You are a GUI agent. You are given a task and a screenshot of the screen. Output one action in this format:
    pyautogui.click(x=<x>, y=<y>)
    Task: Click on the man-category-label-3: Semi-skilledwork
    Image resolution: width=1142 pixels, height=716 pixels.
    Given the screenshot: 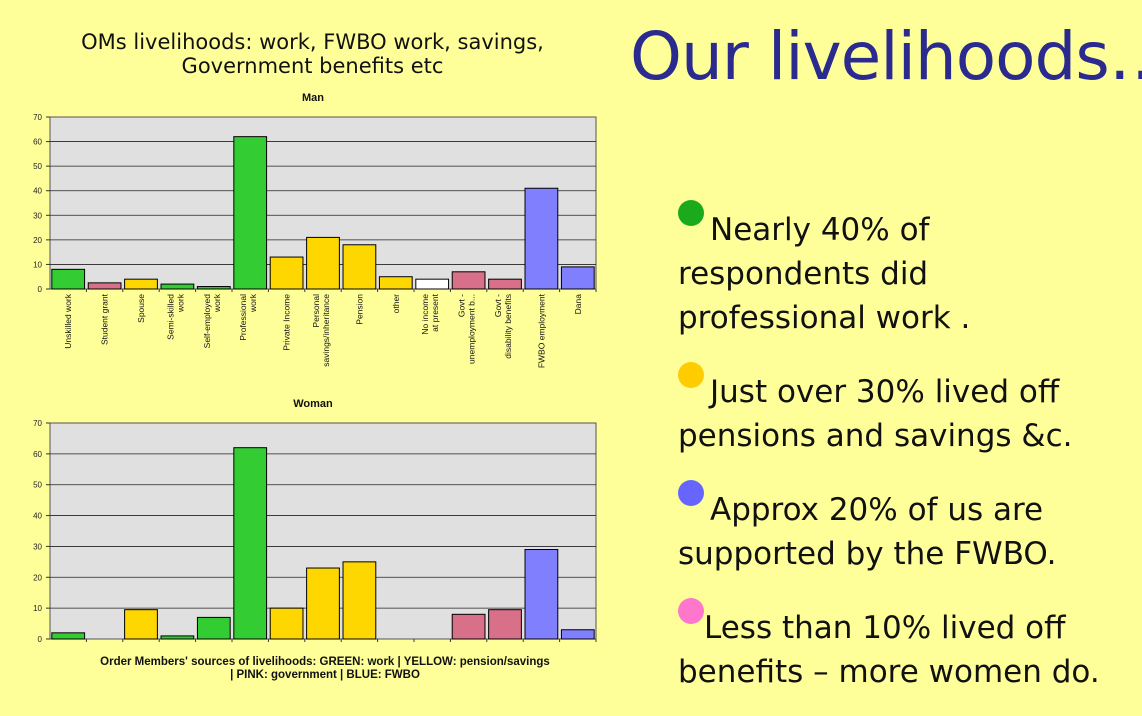 What is the action you would take?
    pyautogui.click(x=175, y=316)
    